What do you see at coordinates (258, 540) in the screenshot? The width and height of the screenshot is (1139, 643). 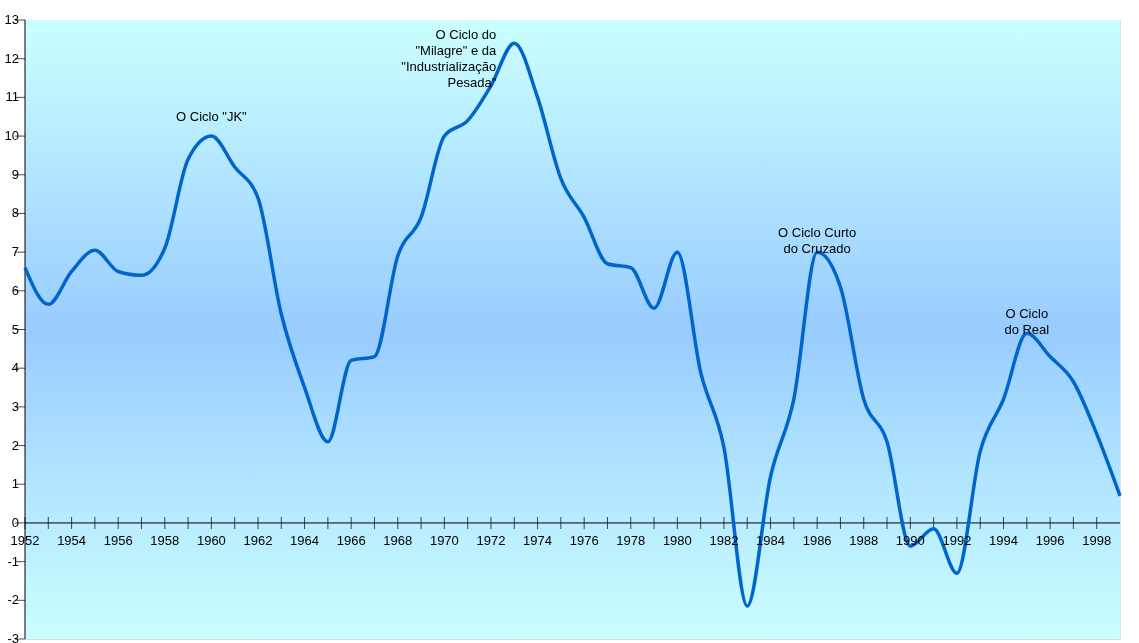 I see `x-tick-label: 1962` at bounding box center [258, 540].